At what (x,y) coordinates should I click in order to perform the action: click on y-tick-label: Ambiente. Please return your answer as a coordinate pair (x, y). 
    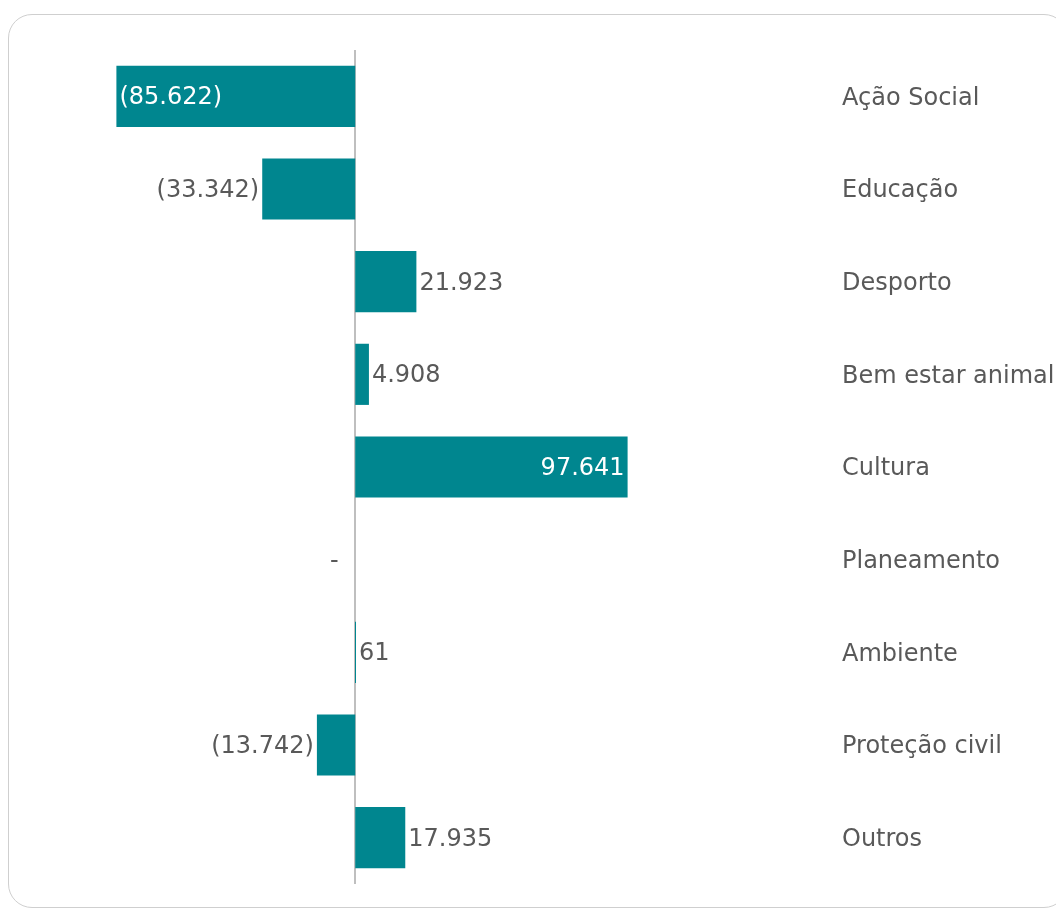
    Looking at the image, I should click on (900, 652).